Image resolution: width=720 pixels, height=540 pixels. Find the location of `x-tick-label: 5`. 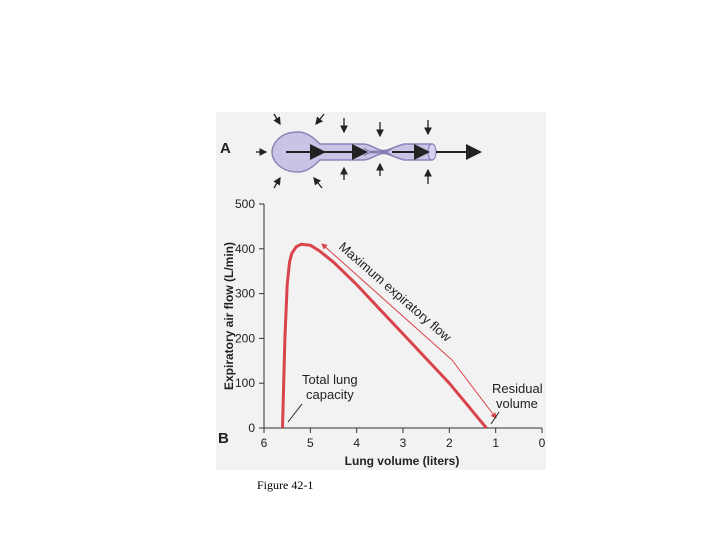

x-tick-label: 5 is located at coordinates (310, 443).